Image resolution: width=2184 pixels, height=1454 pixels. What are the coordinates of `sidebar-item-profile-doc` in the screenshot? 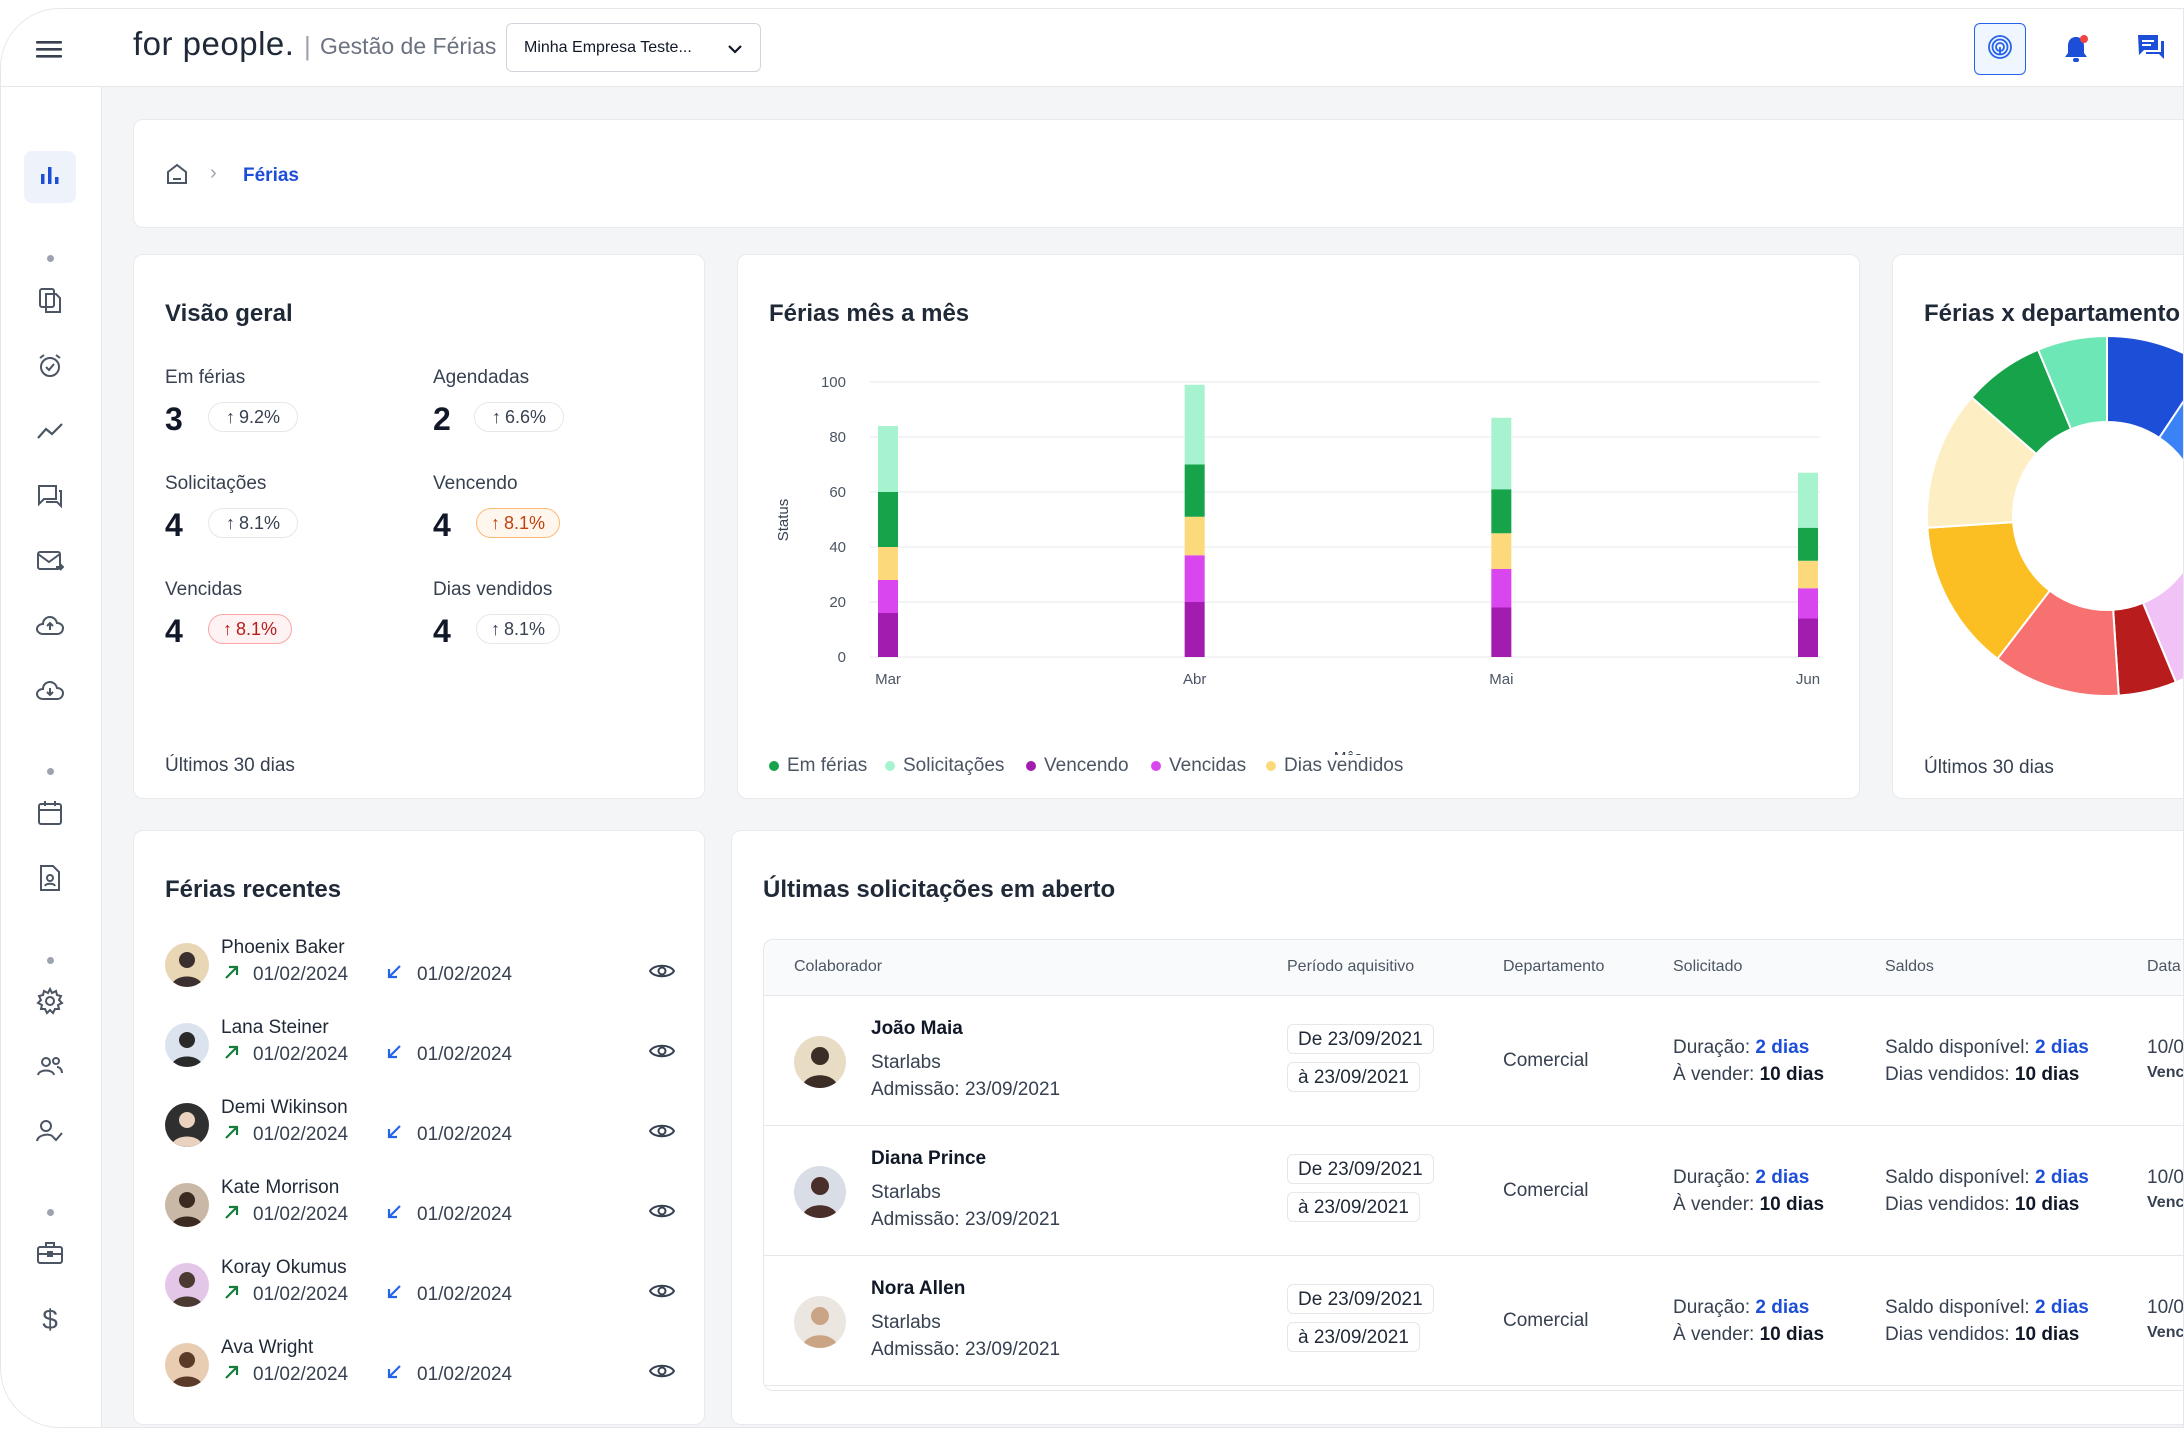 It's located at (50, 880).